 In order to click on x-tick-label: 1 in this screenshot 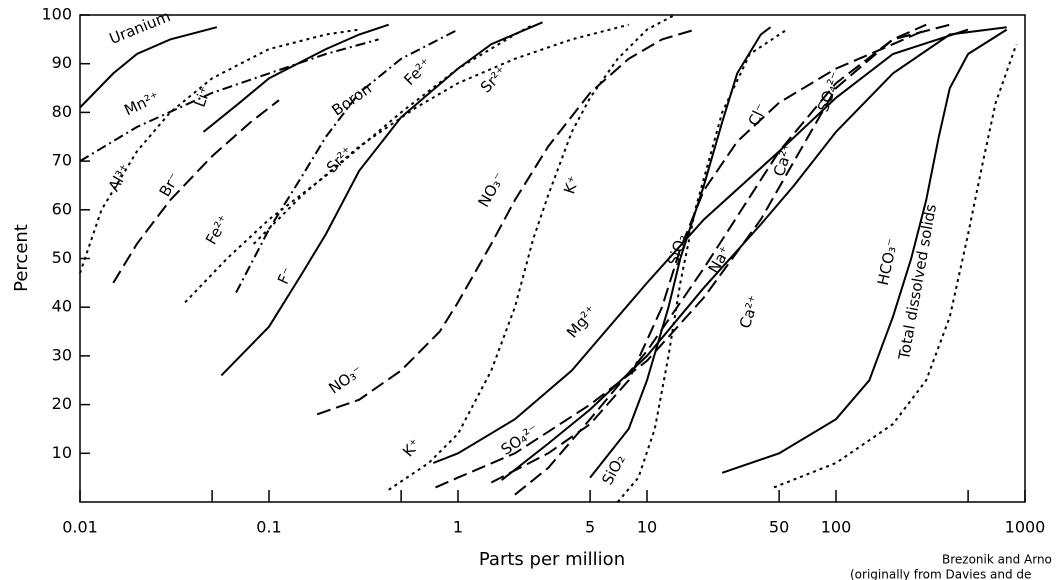, I will do `click(458, 527)`.